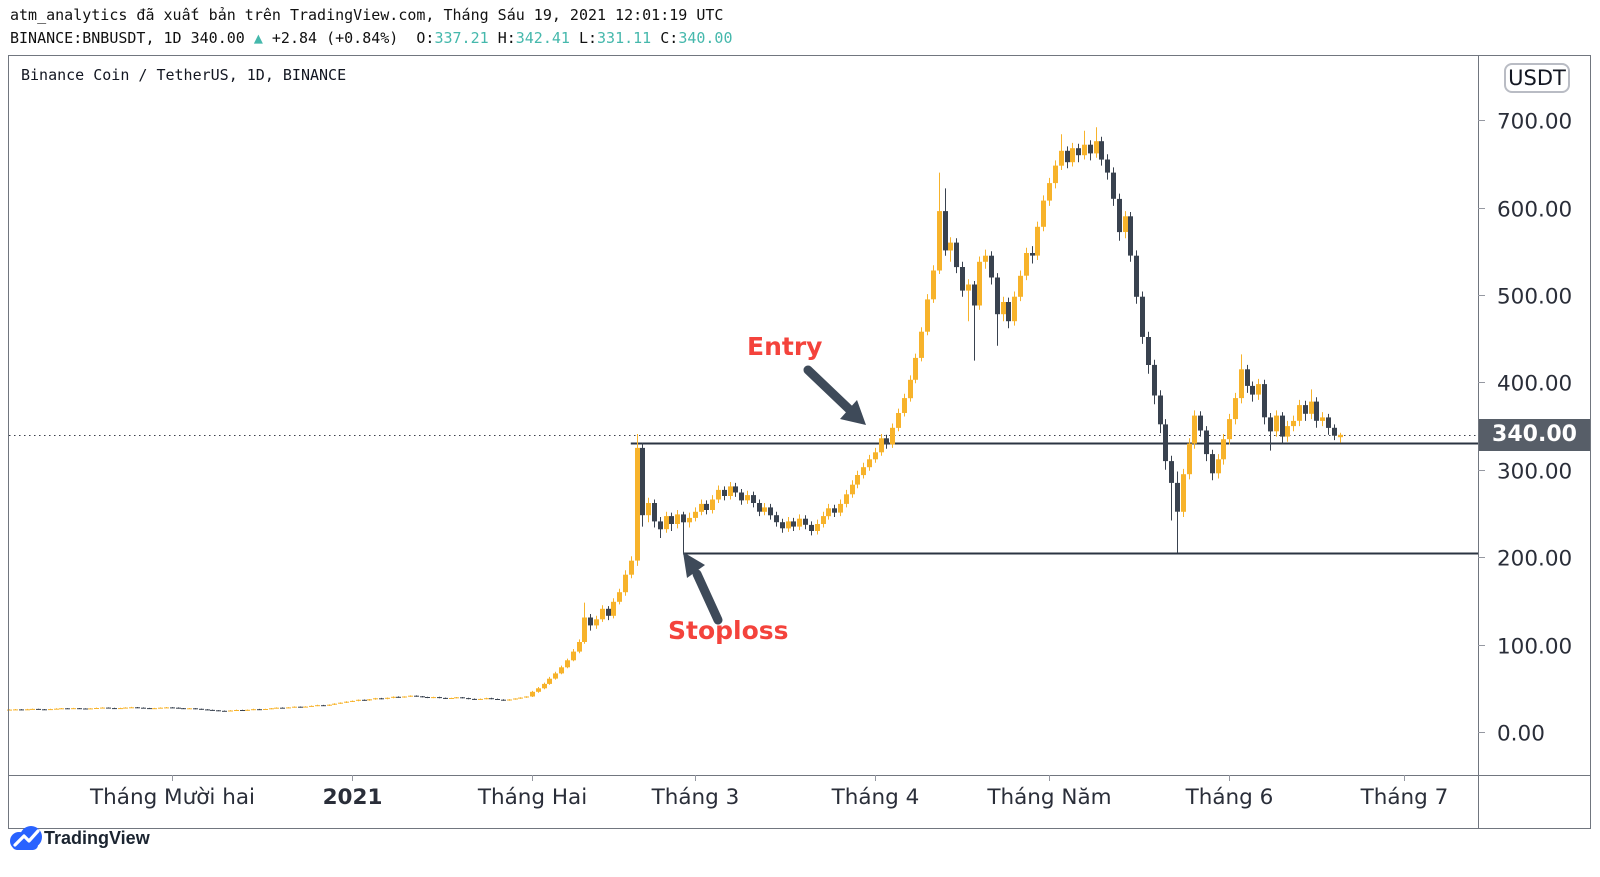 Image resolution: width=1600 pixels, height=877 pixels. I want to click on x-axis-label: Tháng 4, so click(875, 797).